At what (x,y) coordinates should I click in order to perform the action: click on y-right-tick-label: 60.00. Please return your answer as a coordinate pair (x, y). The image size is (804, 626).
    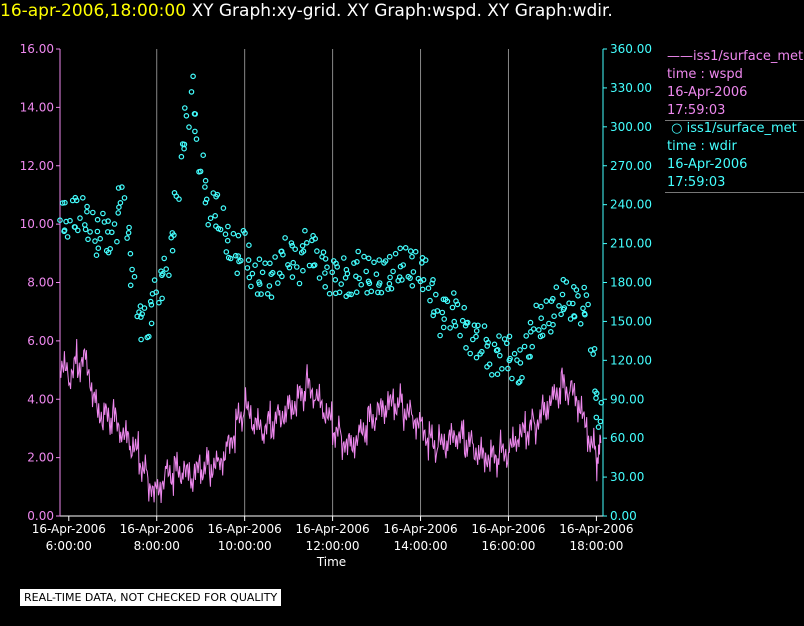
    Looking at the image, I should click on (627, 438).